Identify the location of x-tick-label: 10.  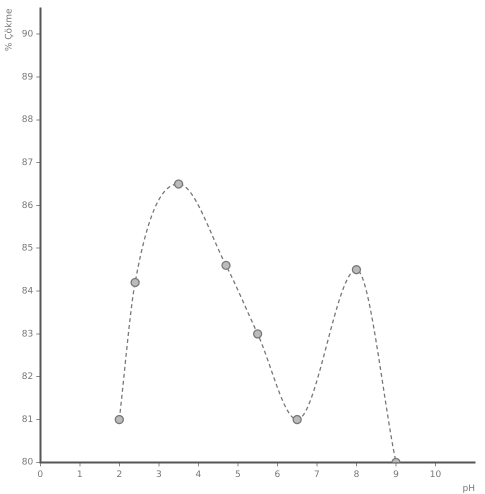
(436, 475).